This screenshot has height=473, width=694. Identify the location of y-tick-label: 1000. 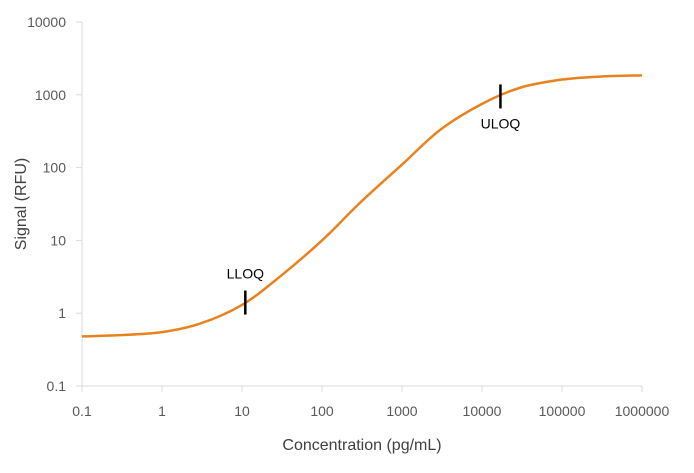
(50, 95).